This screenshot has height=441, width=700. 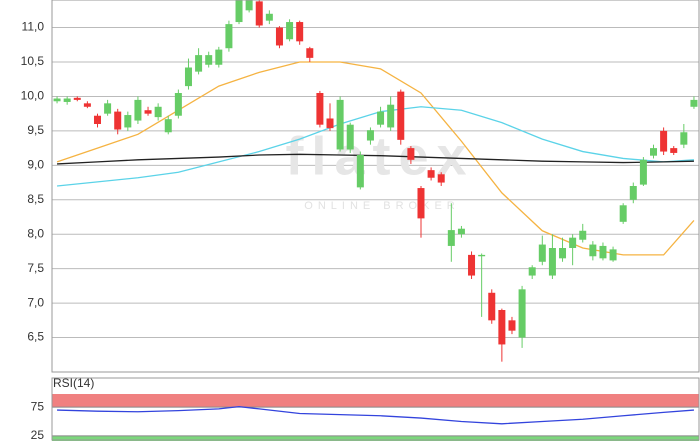 I want to click on y-tick-label: 6,5, so click(x=35, y=337).